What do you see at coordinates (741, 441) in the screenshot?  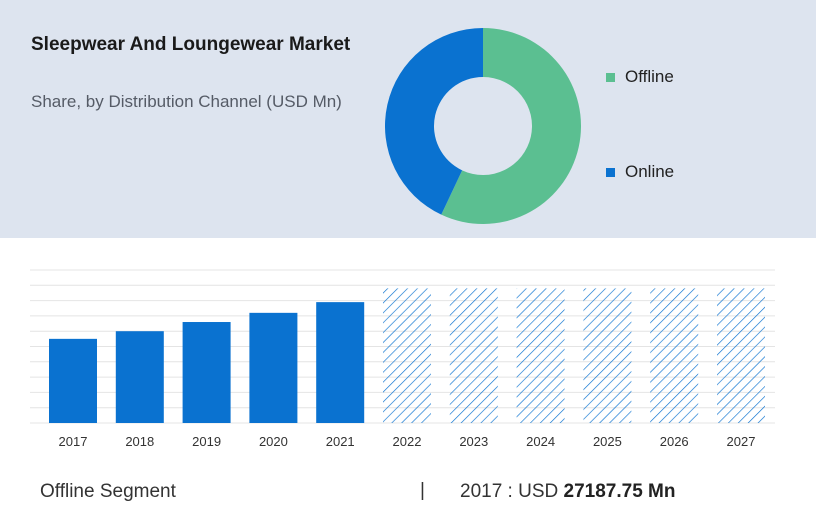 I see `x-tick-label: 2027` at bounding box center [741, 441].